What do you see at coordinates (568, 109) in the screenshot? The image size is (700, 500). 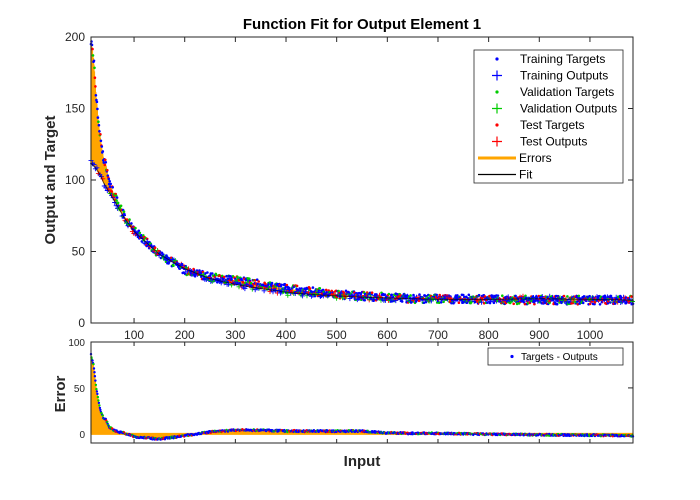 I see `legend-label: Validation Outputs` at bounding box center [568, 109].